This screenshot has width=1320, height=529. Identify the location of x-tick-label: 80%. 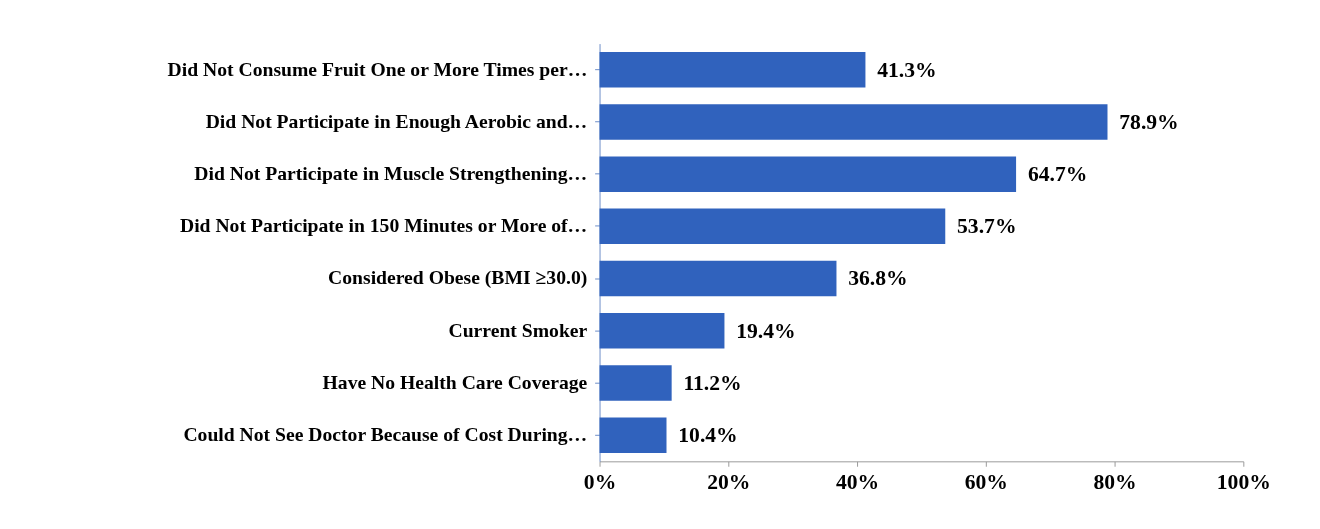
(1115, 482).